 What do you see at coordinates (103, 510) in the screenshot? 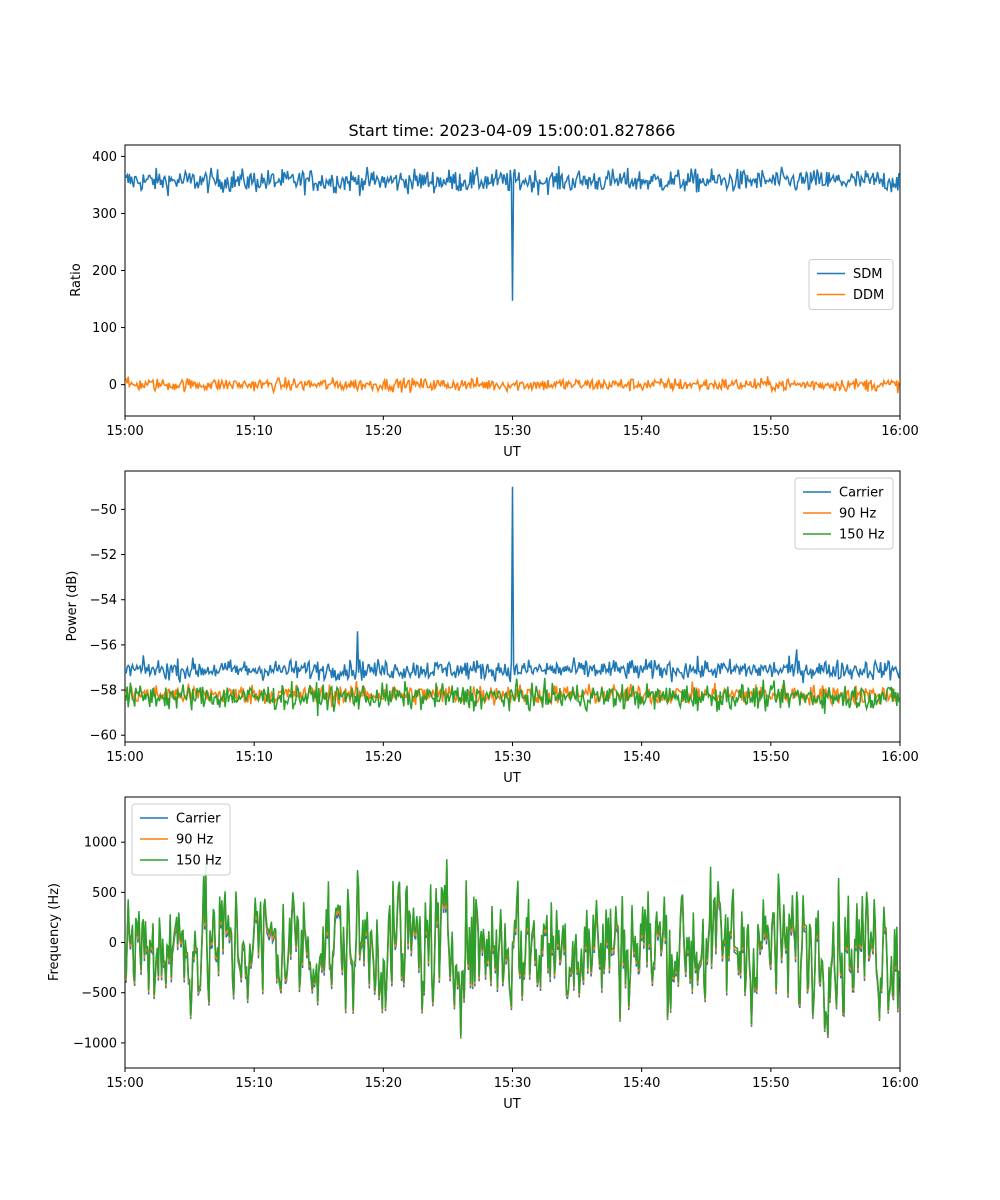
I see `y-tick-label: −50` at bounding box center [103, 510].